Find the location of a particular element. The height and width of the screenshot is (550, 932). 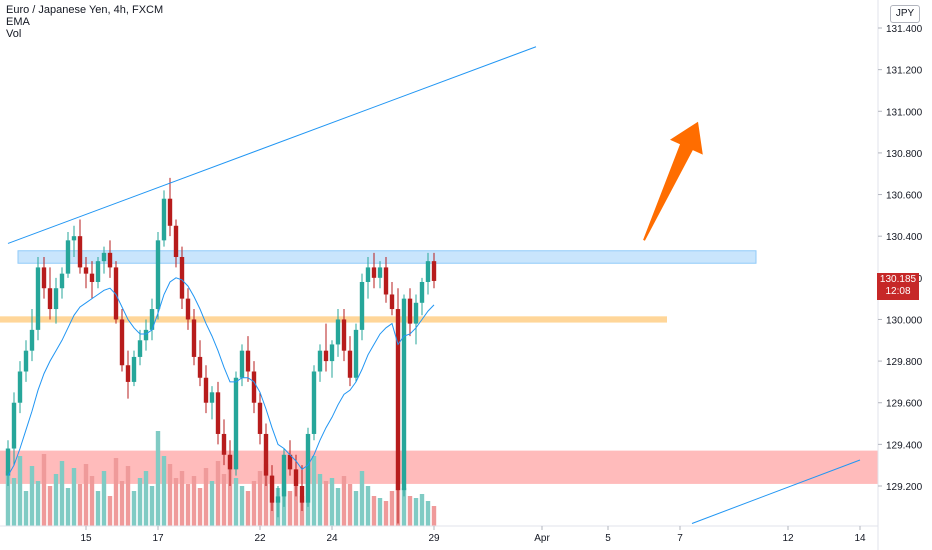

trendline is located at coordinates (776, 491).